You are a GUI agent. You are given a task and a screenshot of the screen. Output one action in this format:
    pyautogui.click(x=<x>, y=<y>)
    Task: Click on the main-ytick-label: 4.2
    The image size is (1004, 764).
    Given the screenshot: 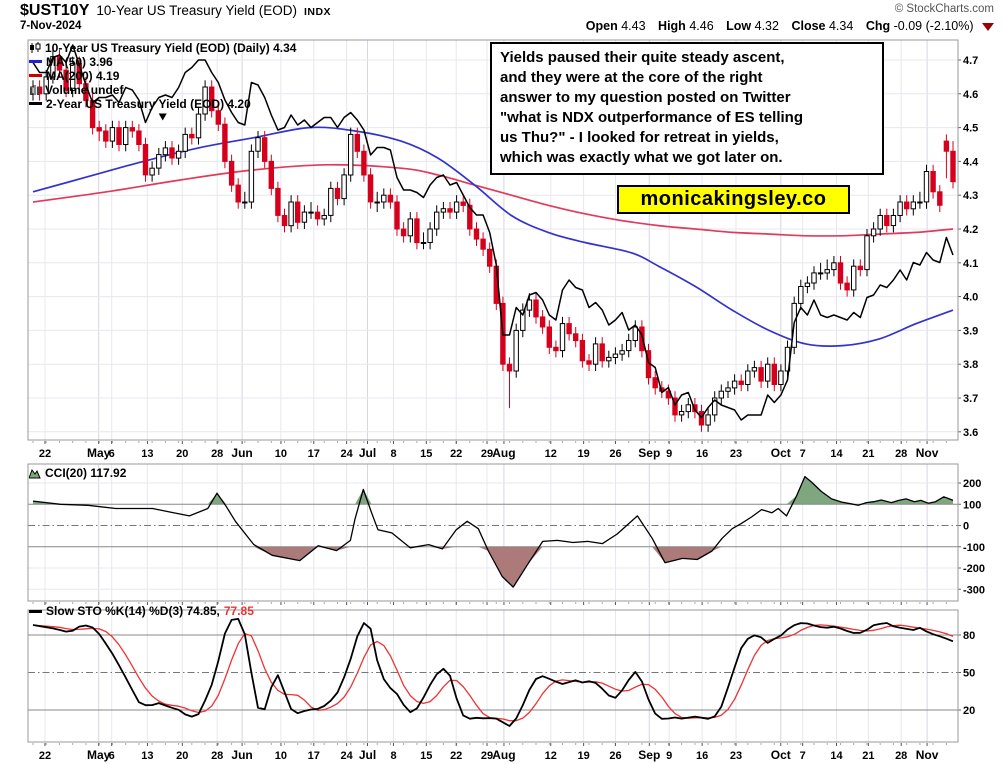 What is the action you would take?
    pyautogui.click(x=970, y=230)
    